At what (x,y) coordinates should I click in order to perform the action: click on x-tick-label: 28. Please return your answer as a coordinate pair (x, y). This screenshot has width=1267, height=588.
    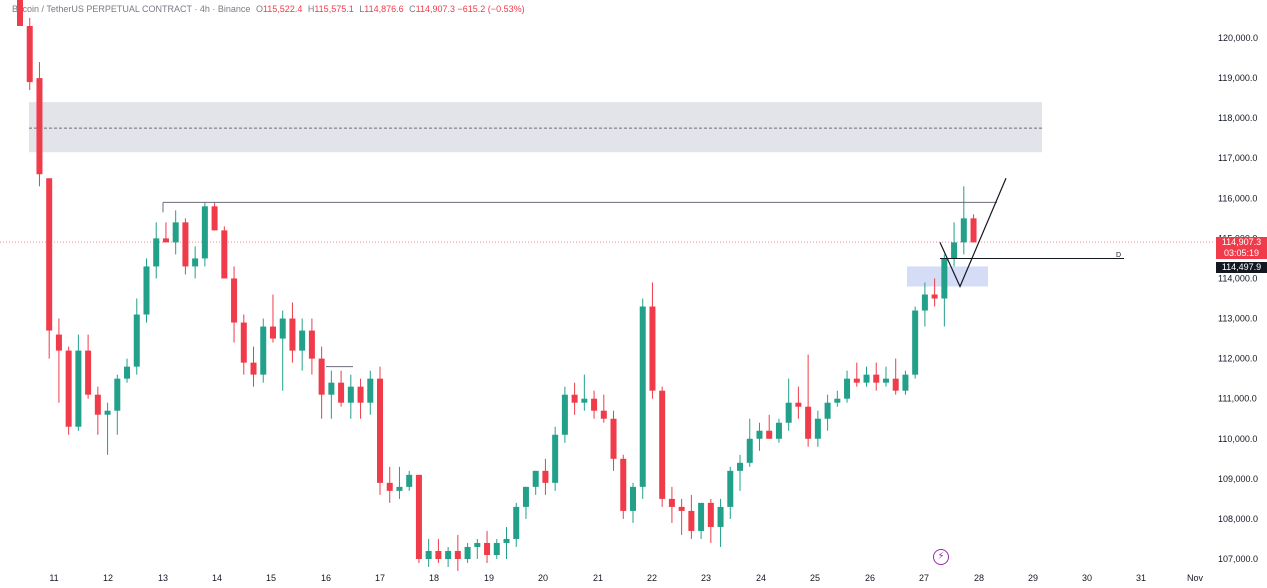
    Looking at the image, I should click on (979, 578).